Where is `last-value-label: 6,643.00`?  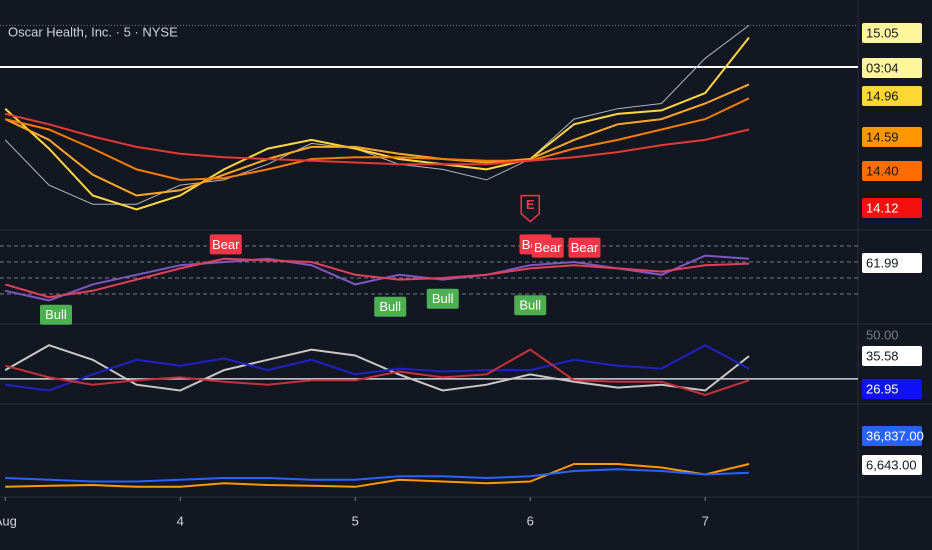
last-value-label: 6,643.00 is located at coordinates (891, 464).